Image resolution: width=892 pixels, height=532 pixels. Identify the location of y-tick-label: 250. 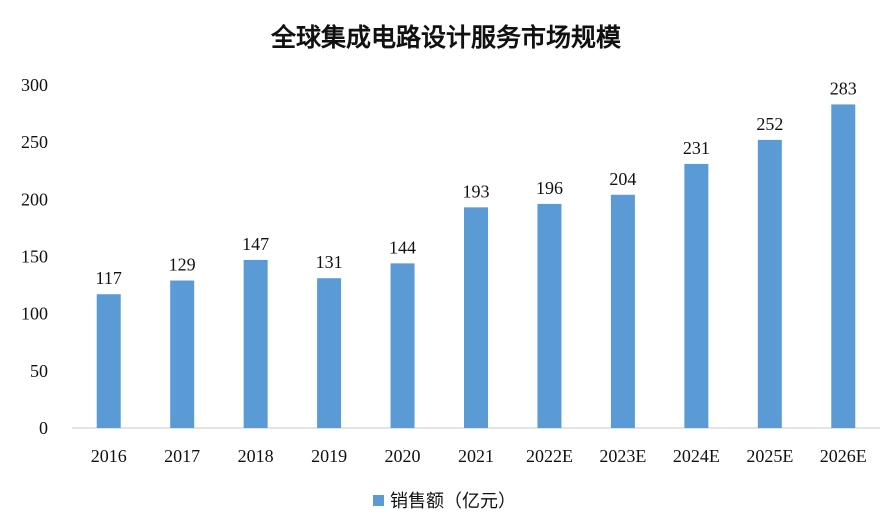
(34, 142).